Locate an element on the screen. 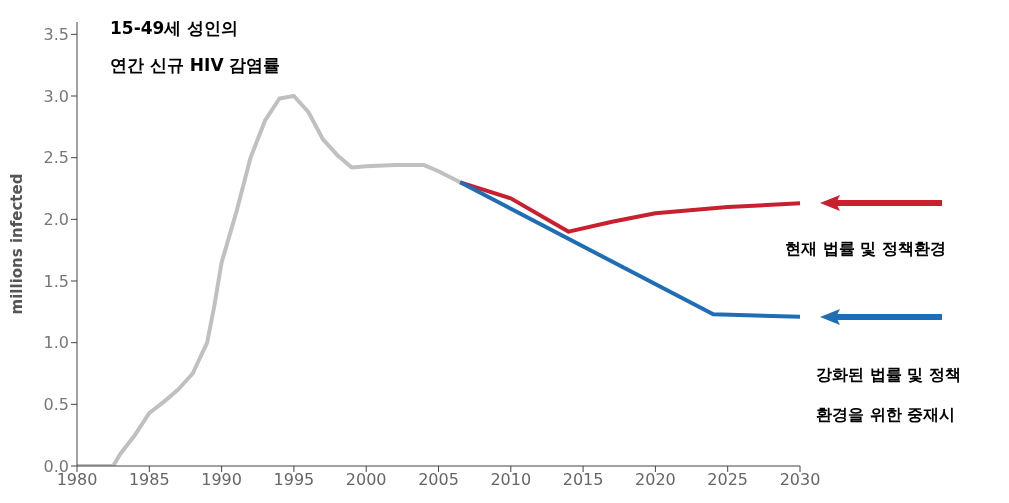 This screenshot has width=1009, height=503. x-tick-label: 2000 is located at coordinates (366, 480).